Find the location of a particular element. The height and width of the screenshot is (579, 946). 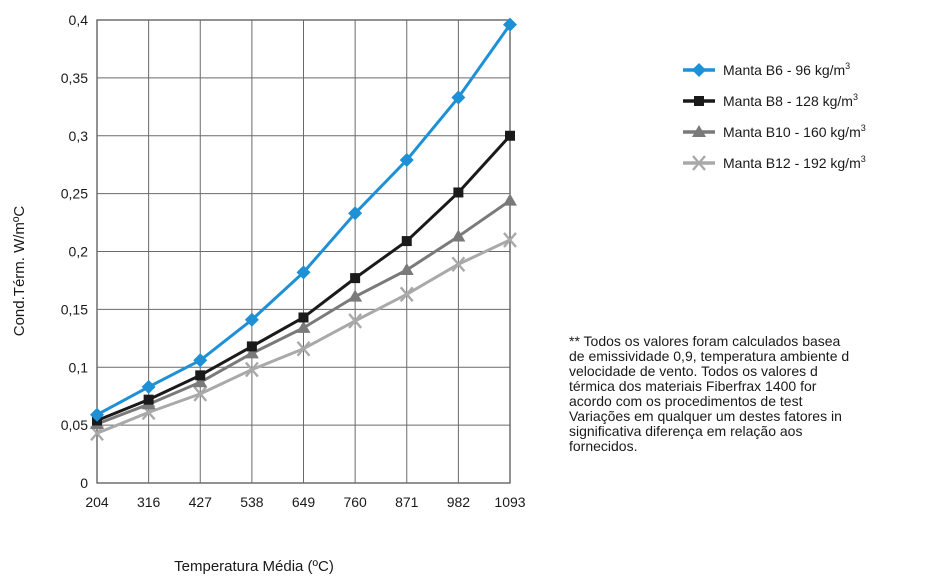

y-tick-label: 0 is located at coordinates (84, 483).